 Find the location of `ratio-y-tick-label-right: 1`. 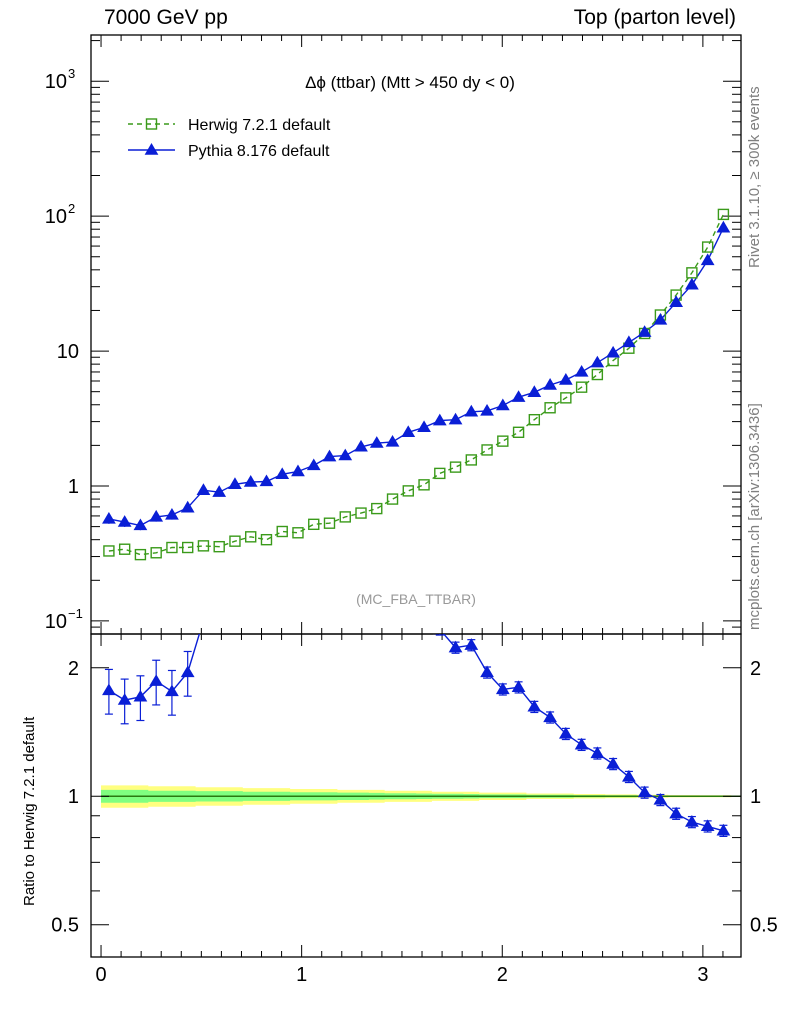

ratio-y-tick-label-right: 1 is located at coordinates (755, 797).